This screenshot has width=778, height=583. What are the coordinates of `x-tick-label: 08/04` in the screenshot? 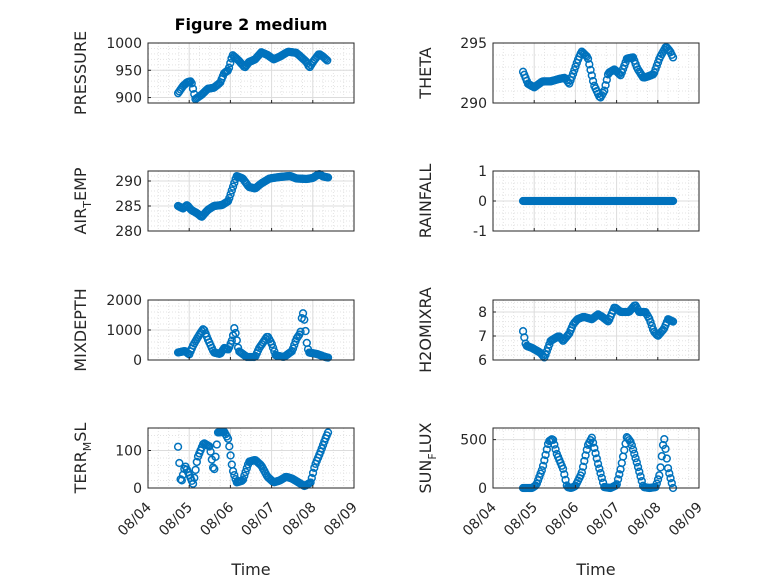 It's located at (135, 519).